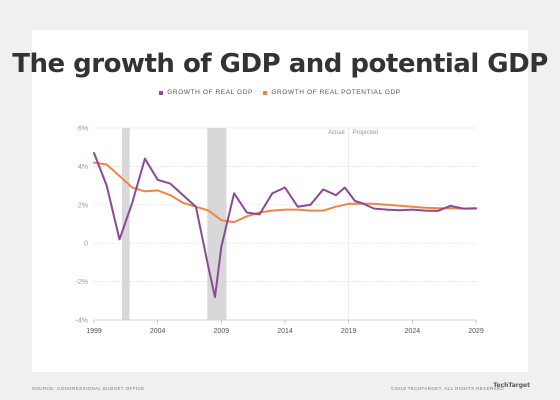 The image size is (560, 400). What do you see at coordinates (83, 167) in the screenshot?
I see `y-tick-label: 4%` at bounding box center [83, 167].